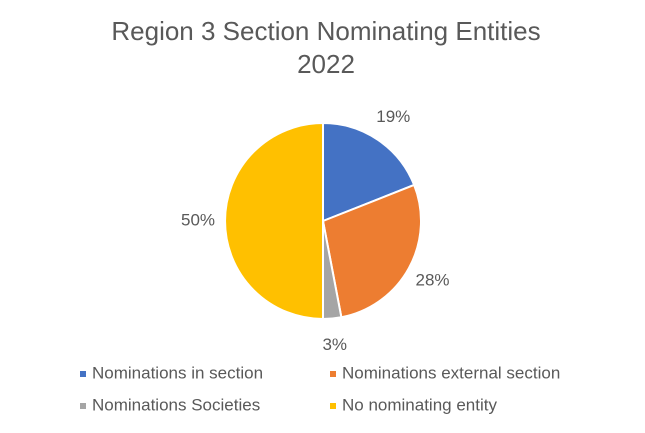  What do you see at coordinates (325, 31) in the screenshot?
I see `chart-title: Region 3 Section Nominating Entities` at bounding box center [325, 31].